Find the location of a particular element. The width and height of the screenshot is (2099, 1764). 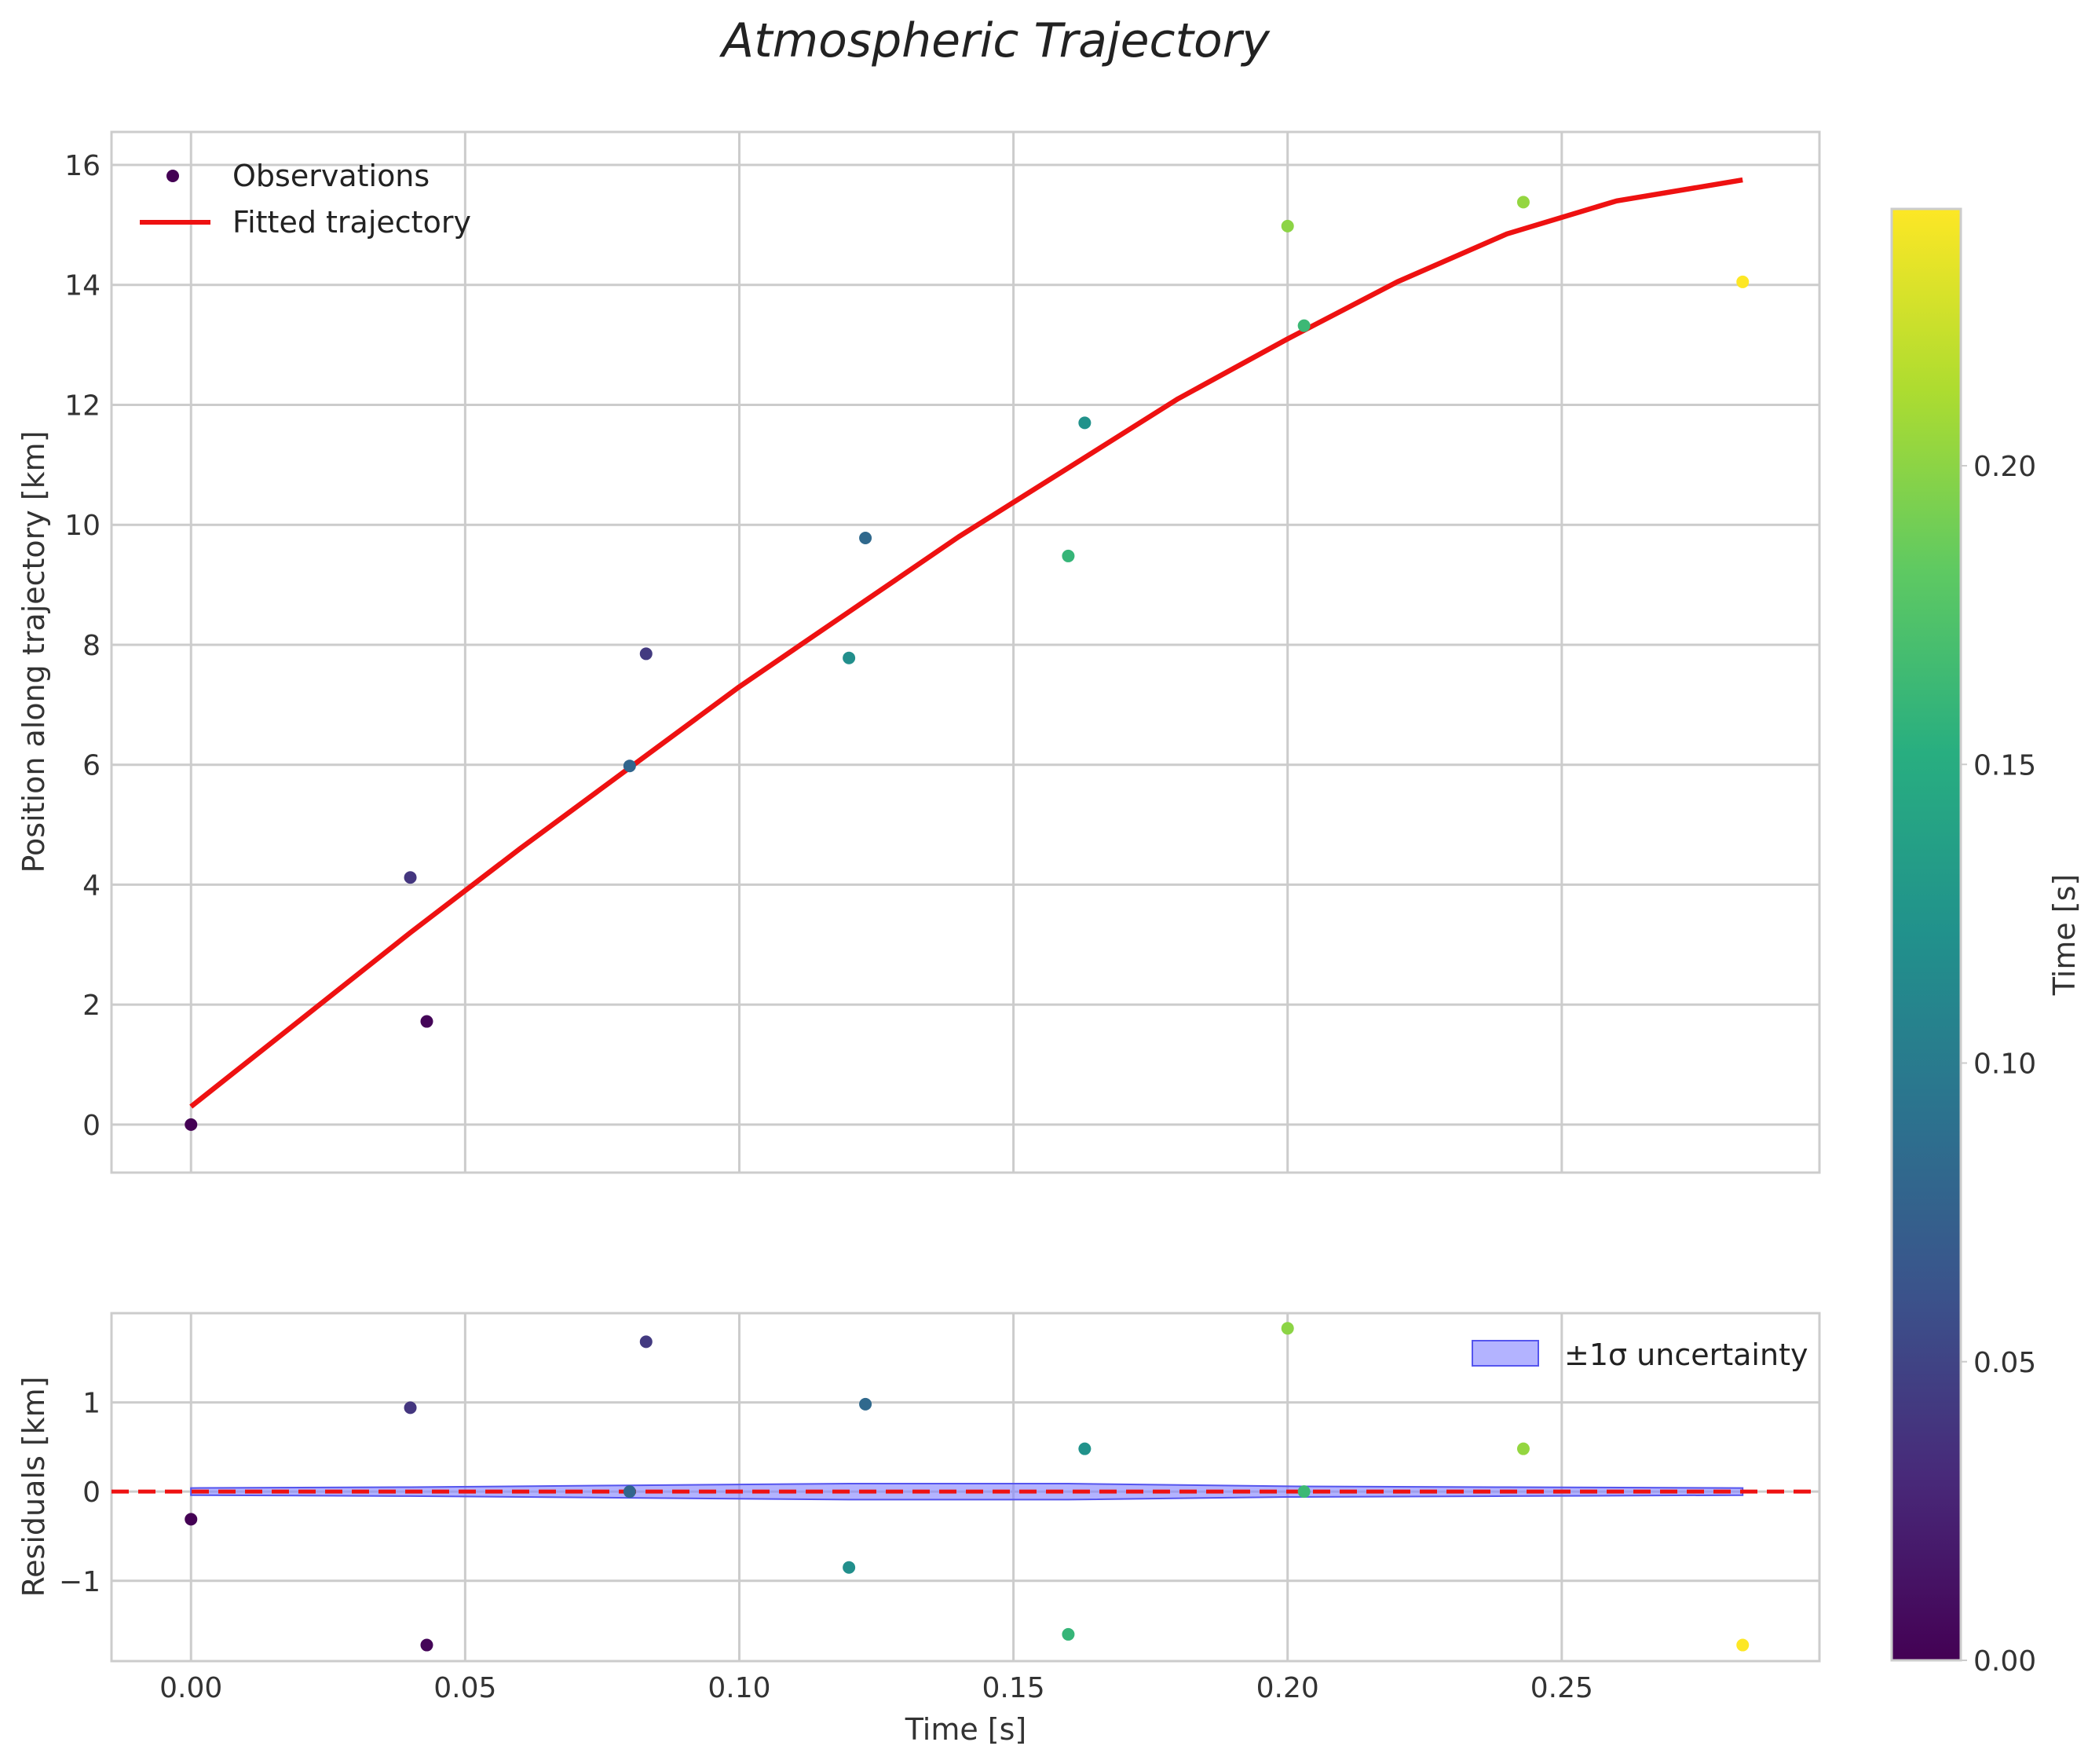

residuals-legend: ±1σ uncertainty is located at coordinates (1640, 1355).